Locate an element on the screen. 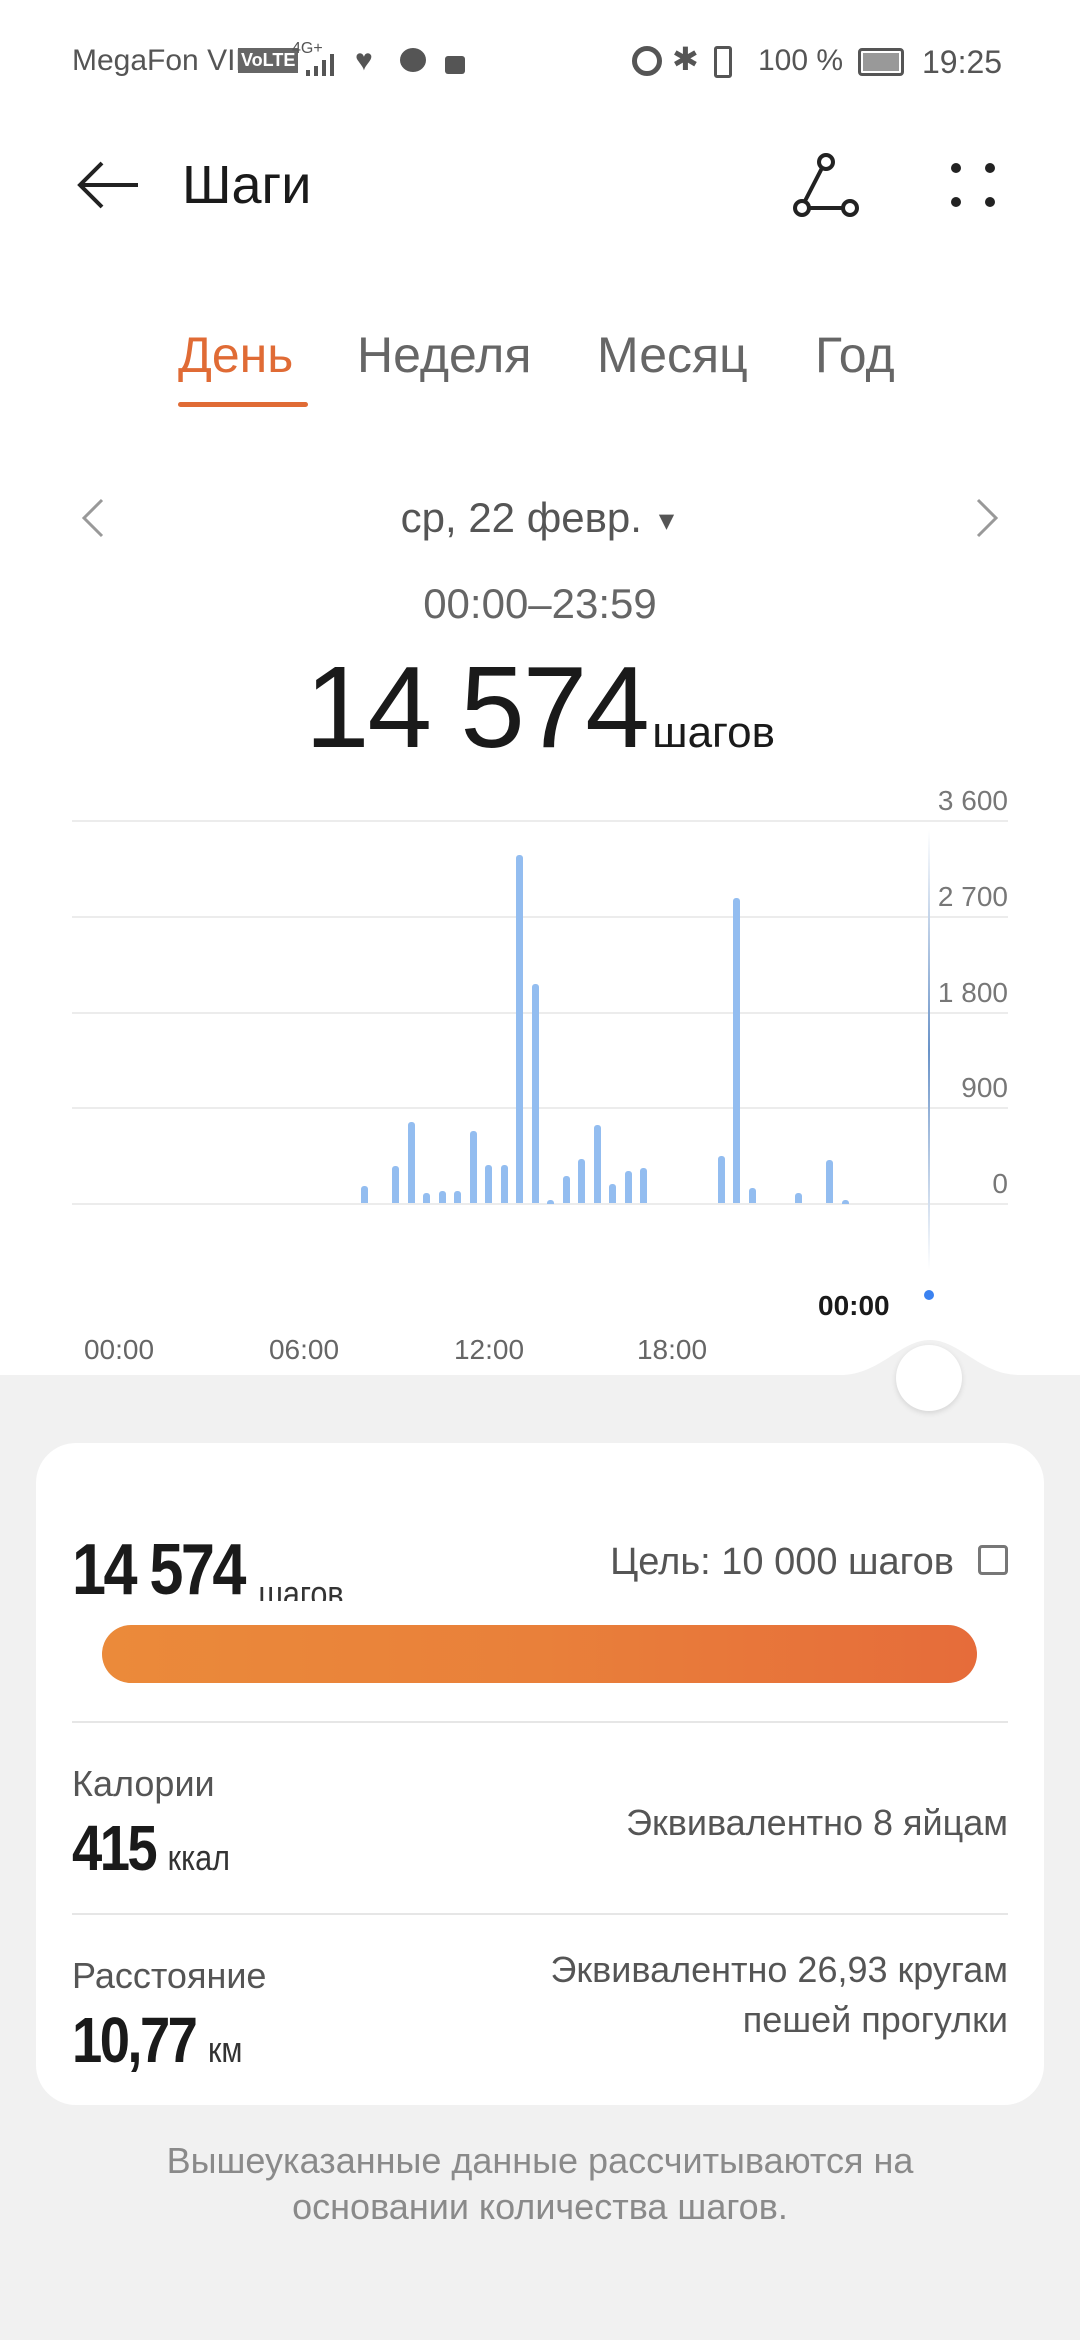 The width and height of the screenshot is (1080, 2340). date-selector: ср, 22 февр. ▼ is located at coordinates (540, 518).